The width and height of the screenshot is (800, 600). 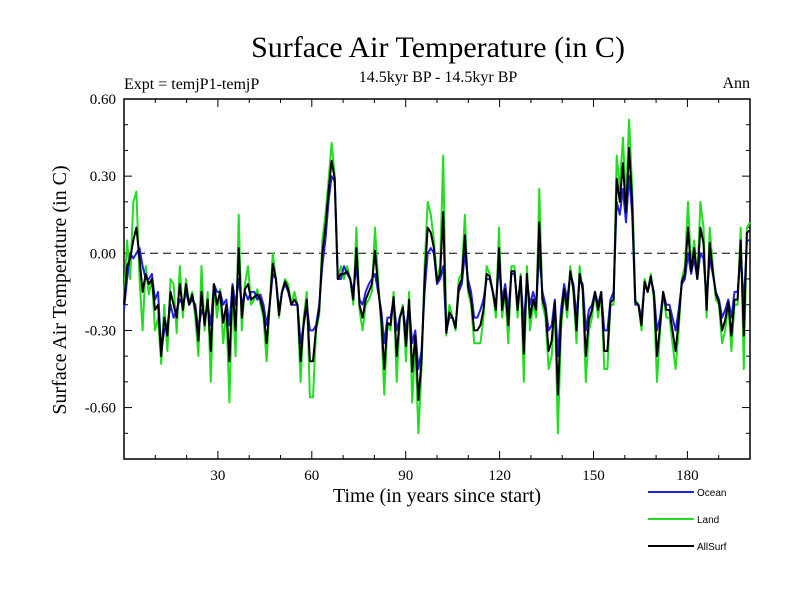 What do you see at coordinates (438, 47) in the screenshot?
I see `chart-title: Surface Air Temperature (in C)` at bounding box center [438, 47].